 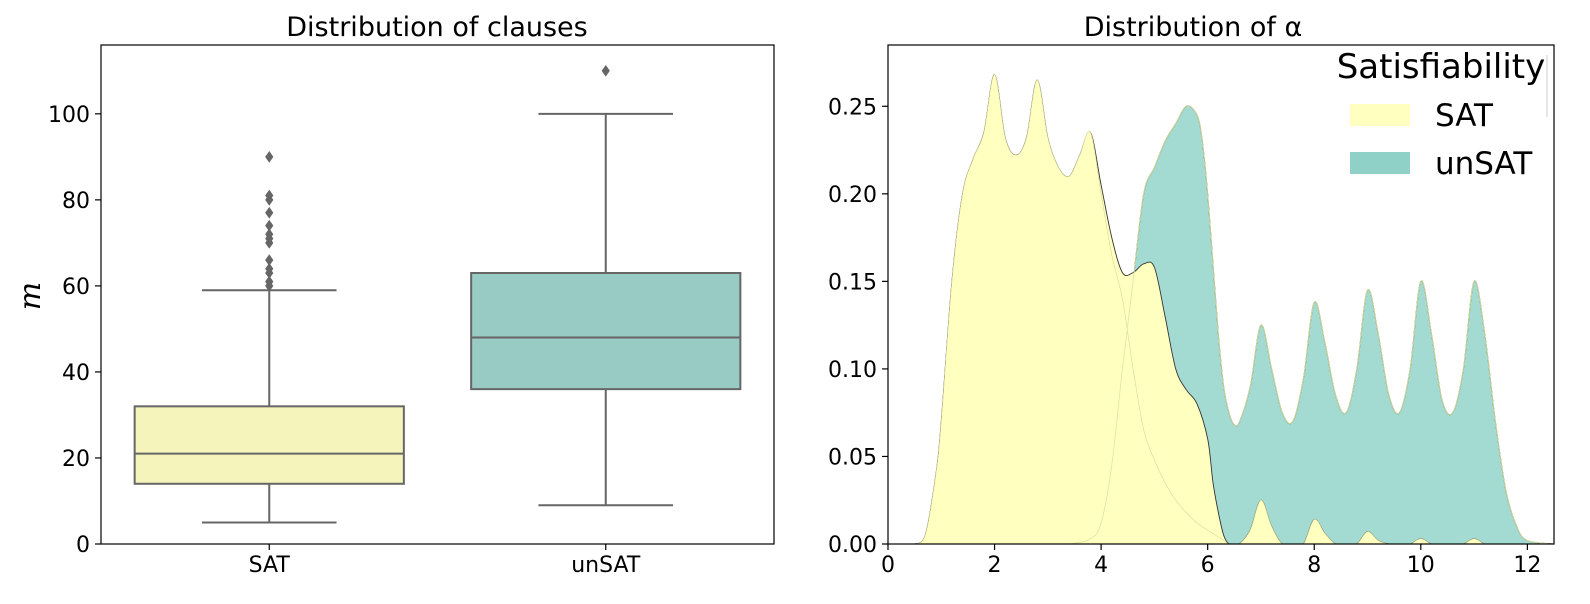 What do you see at coordinates (69, 115) in the screenshot?
I see `left-y-tick-label-5: 100` at bounding box center [69, 115].